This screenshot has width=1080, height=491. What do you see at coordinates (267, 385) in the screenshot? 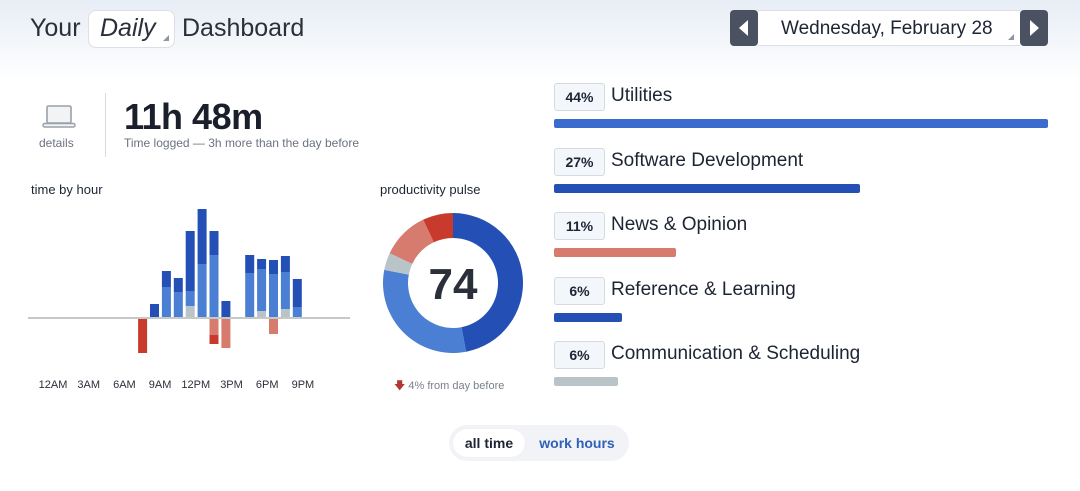
I see `hour-tick-label: 6PM` at bounding box center [267, 385].